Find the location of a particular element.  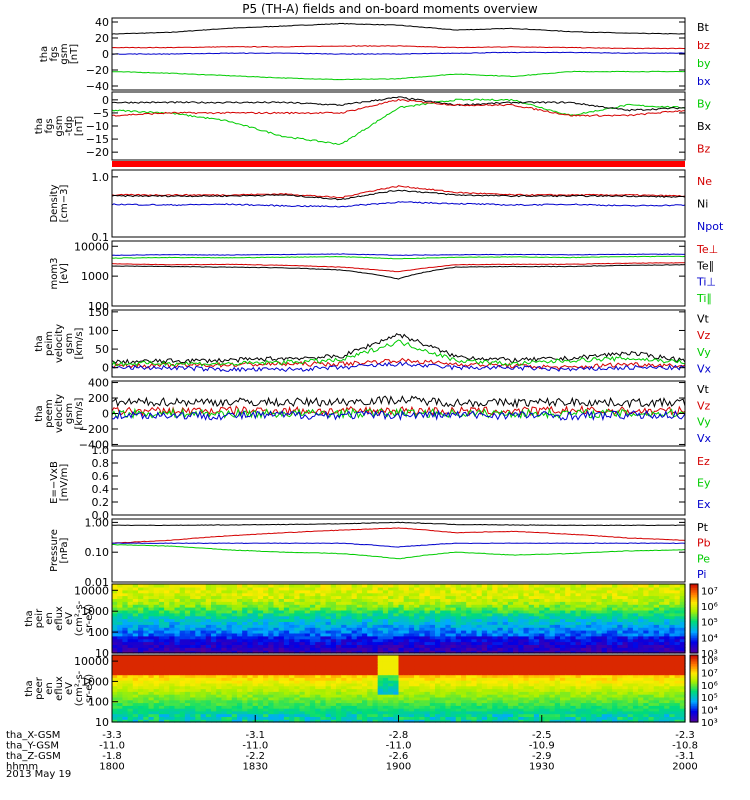

legend-entry: Vz is located at coordinates (704, 335).